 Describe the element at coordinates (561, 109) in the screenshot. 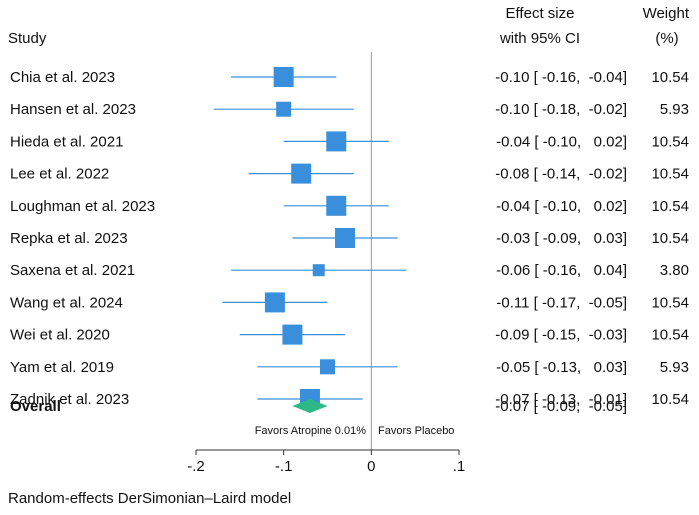

I see `ci-value: -0.10 [ -0.18, -0.02]` at that location.